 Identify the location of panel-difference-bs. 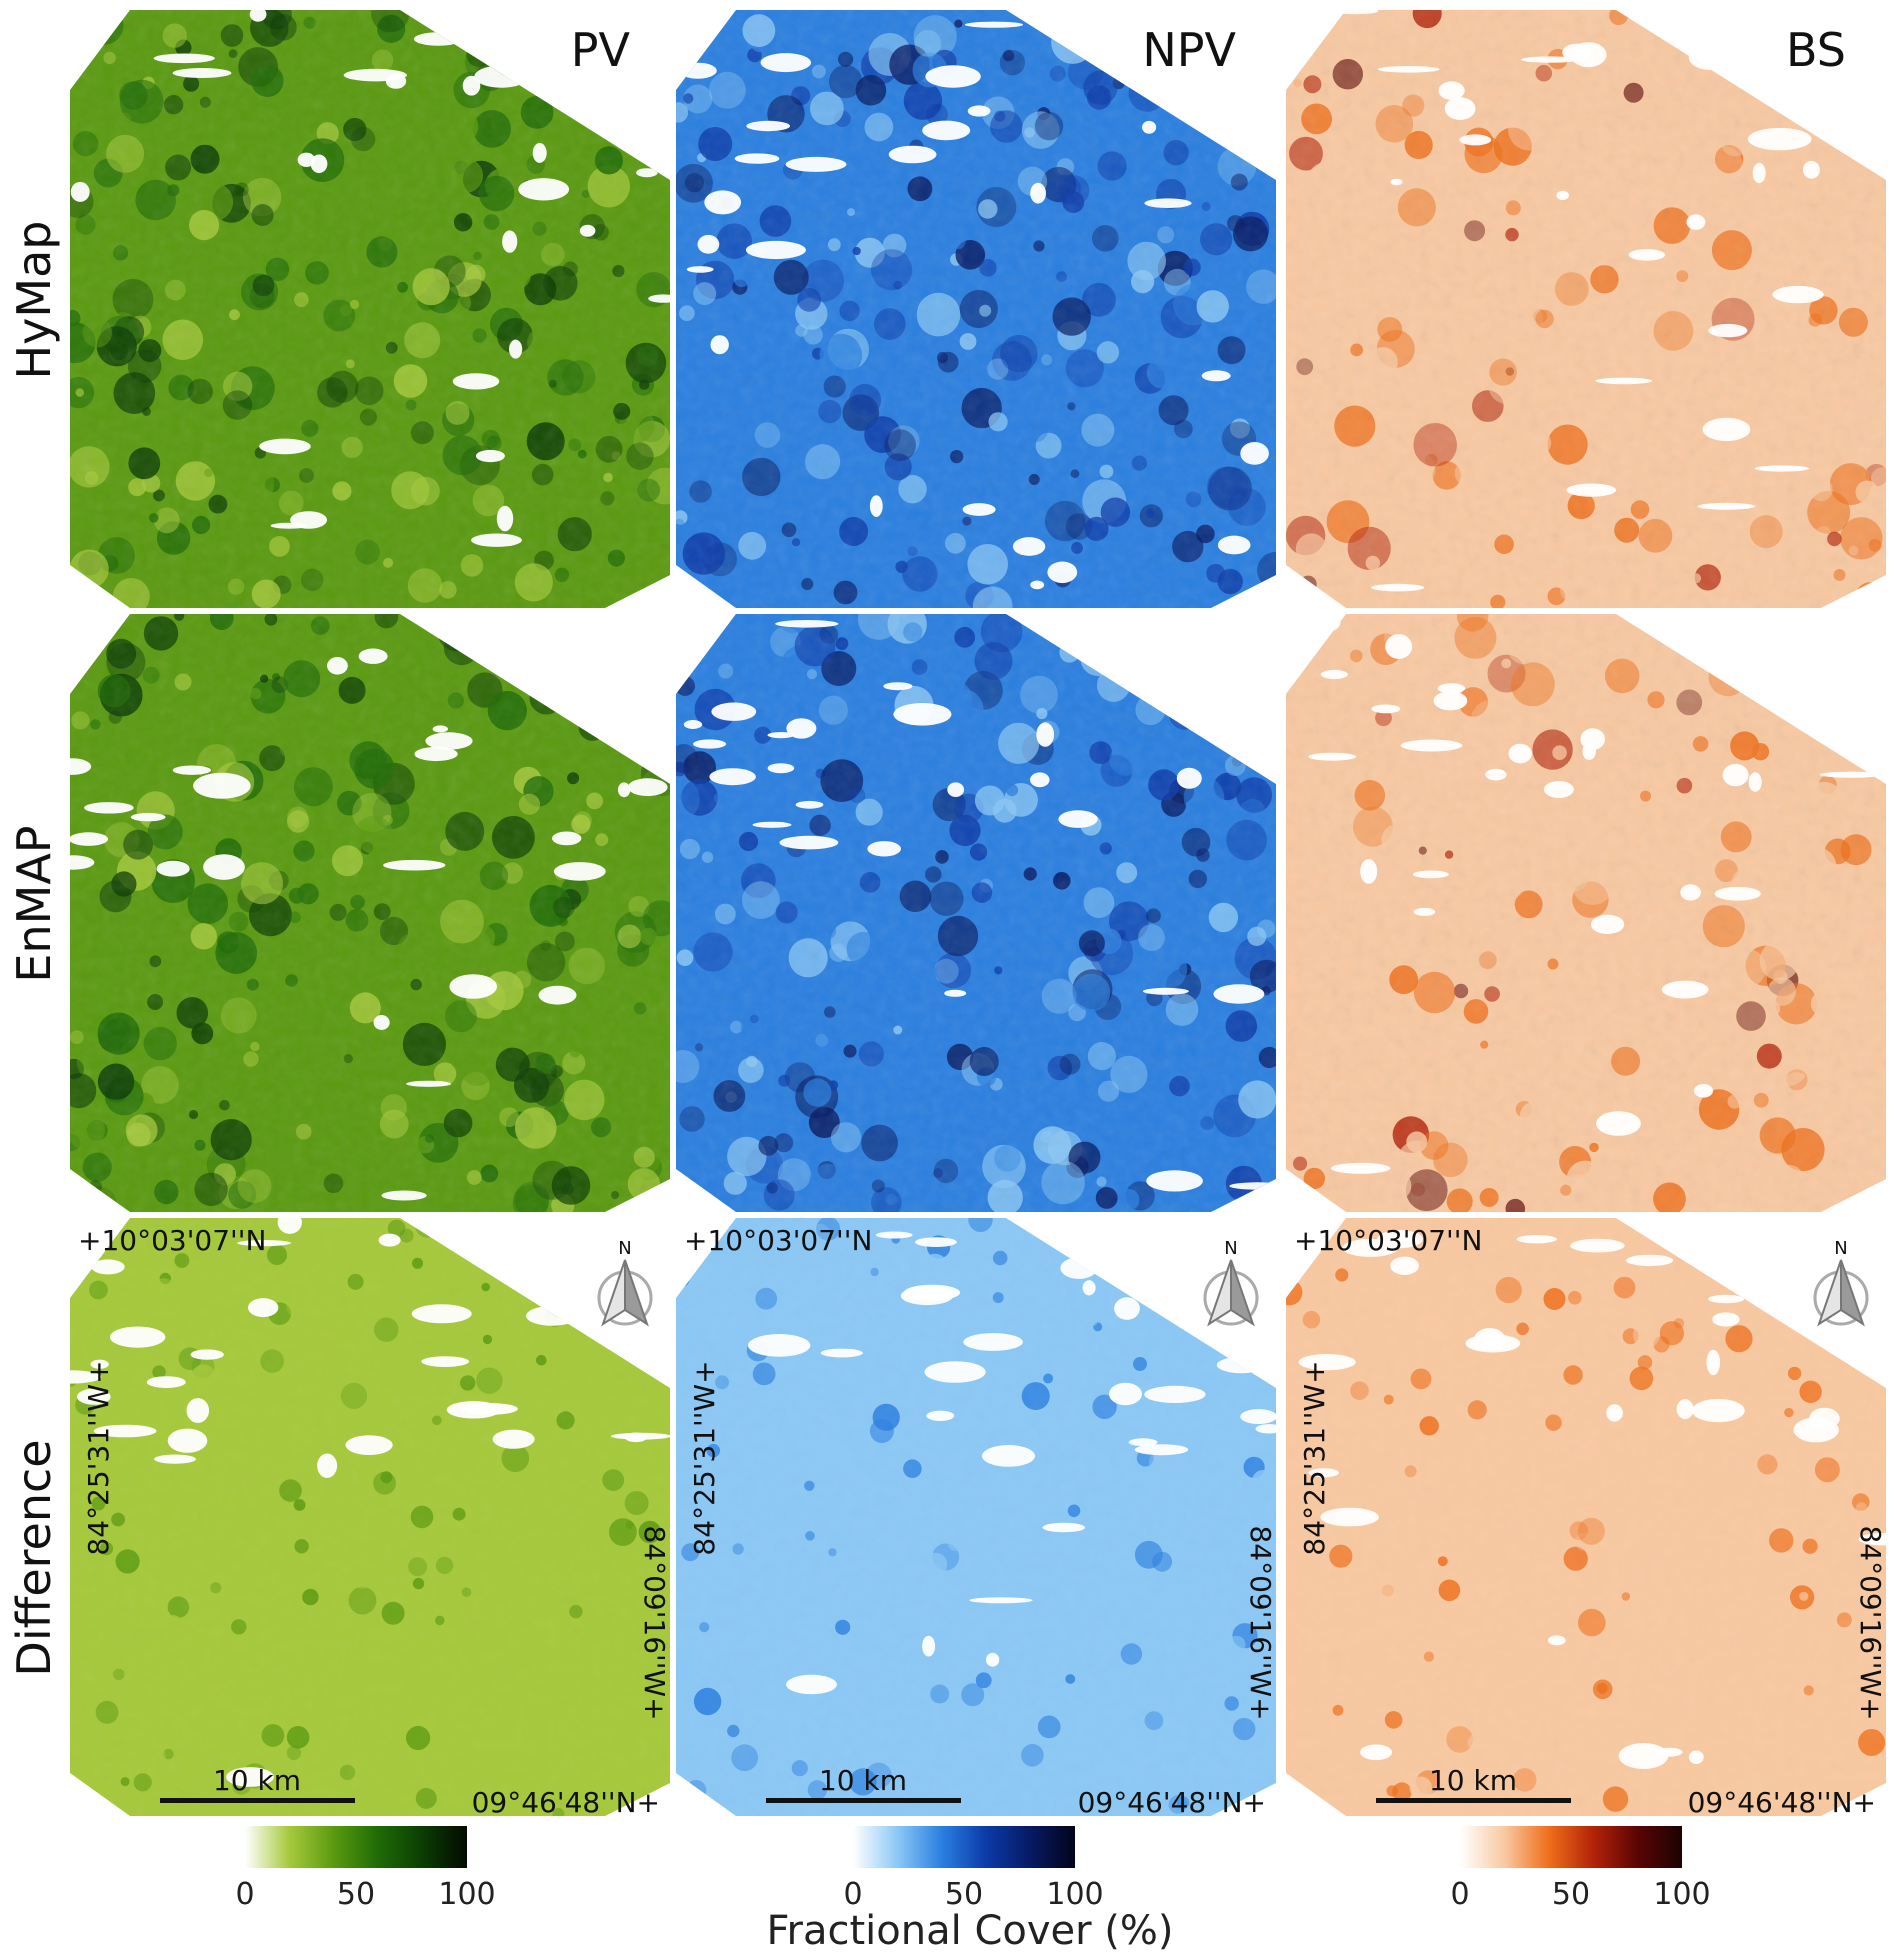
(1586, 1517).